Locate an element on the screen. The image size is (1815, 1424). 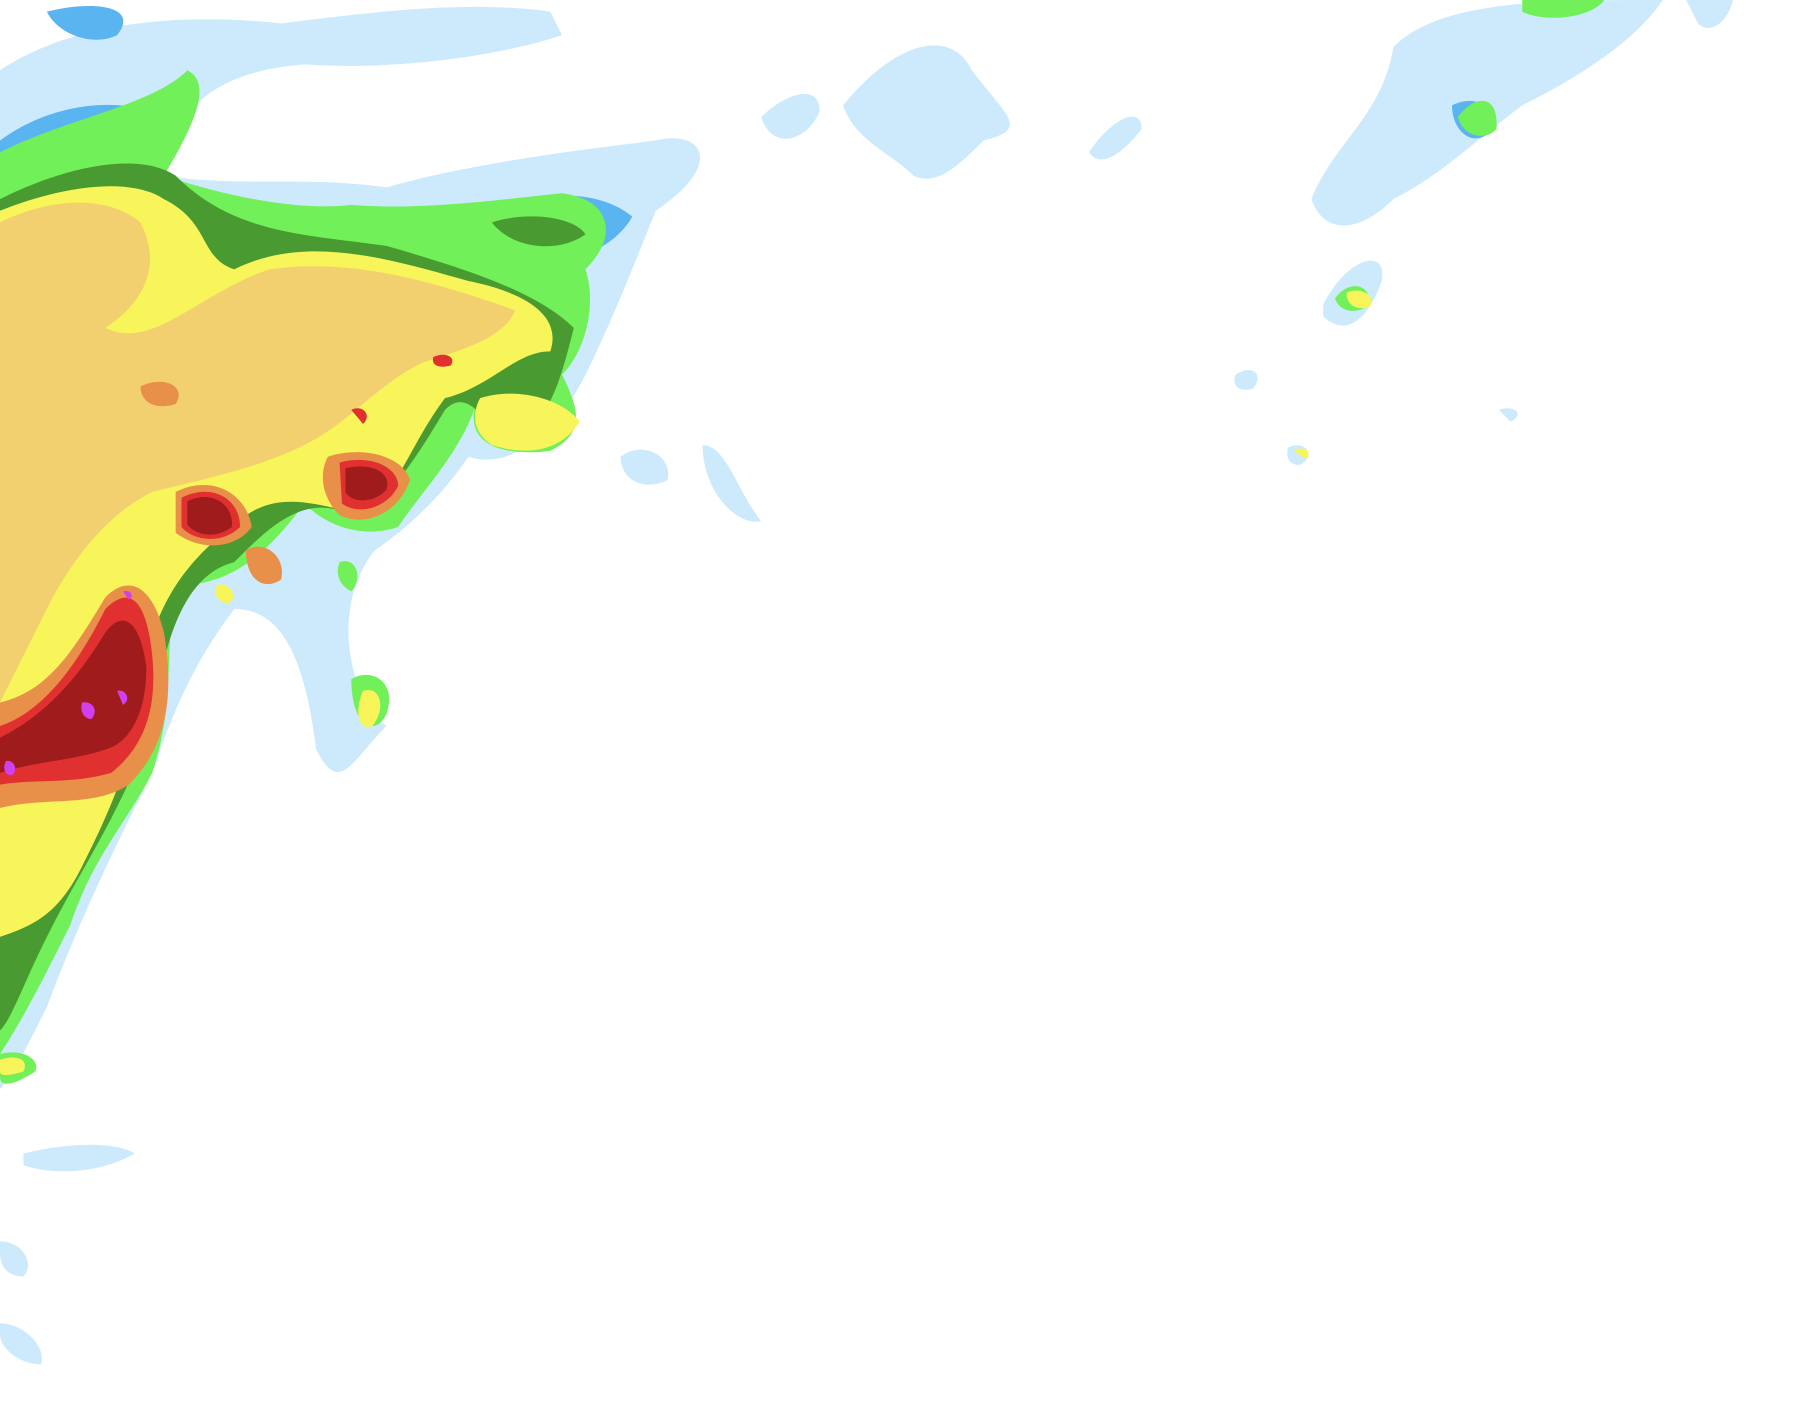
layer-heavy is located at coordinates (258, 452).